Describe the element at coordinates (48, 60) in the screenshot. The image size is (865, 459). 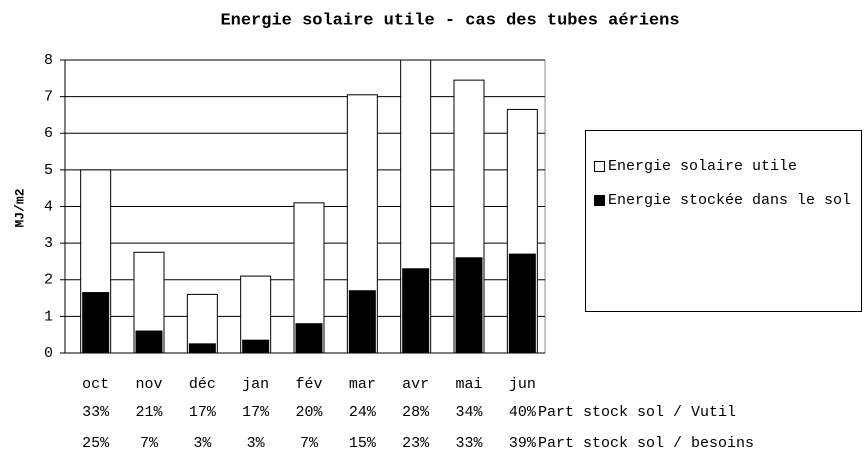
I see `y-tick-label: 8` at that location.